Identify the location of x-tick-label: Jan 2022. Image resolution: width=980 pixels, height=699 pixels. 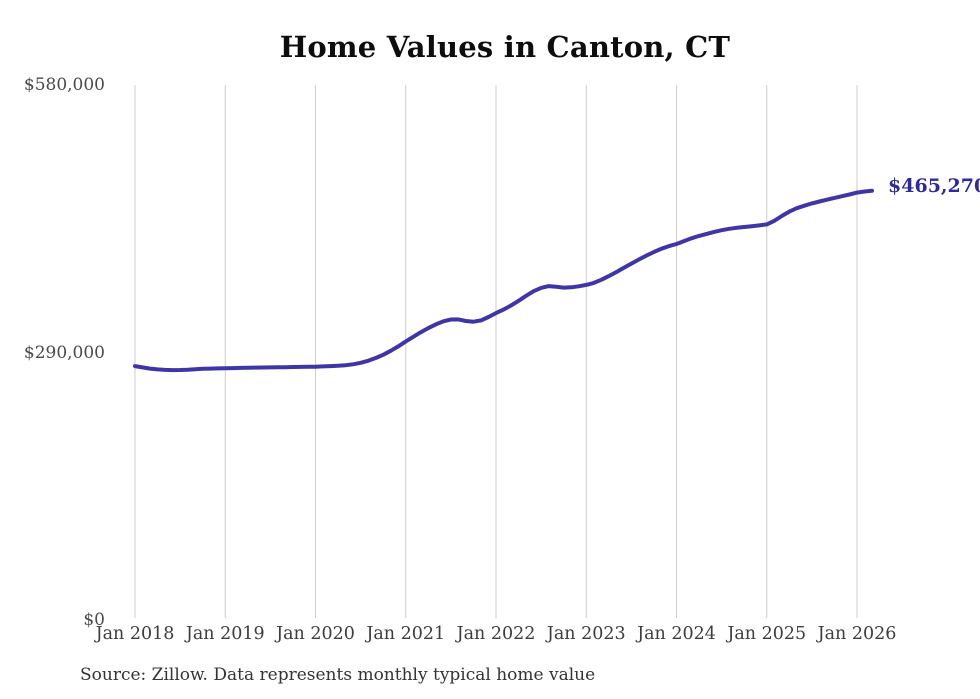
(496, 634).